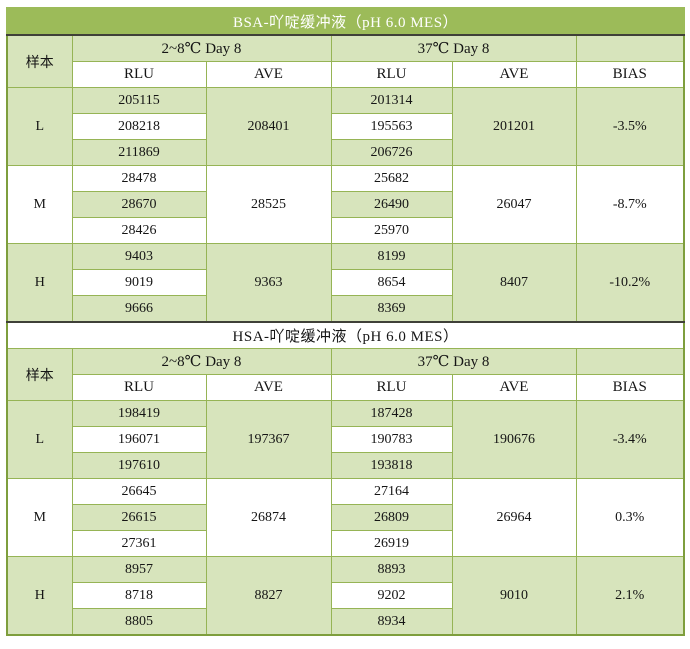 Image resolution: width=690 pixels, height=649 pixels. Describe the element at coordinates (139, 126) in the screenshot. I see `rlu-cell: 208218` at that location.